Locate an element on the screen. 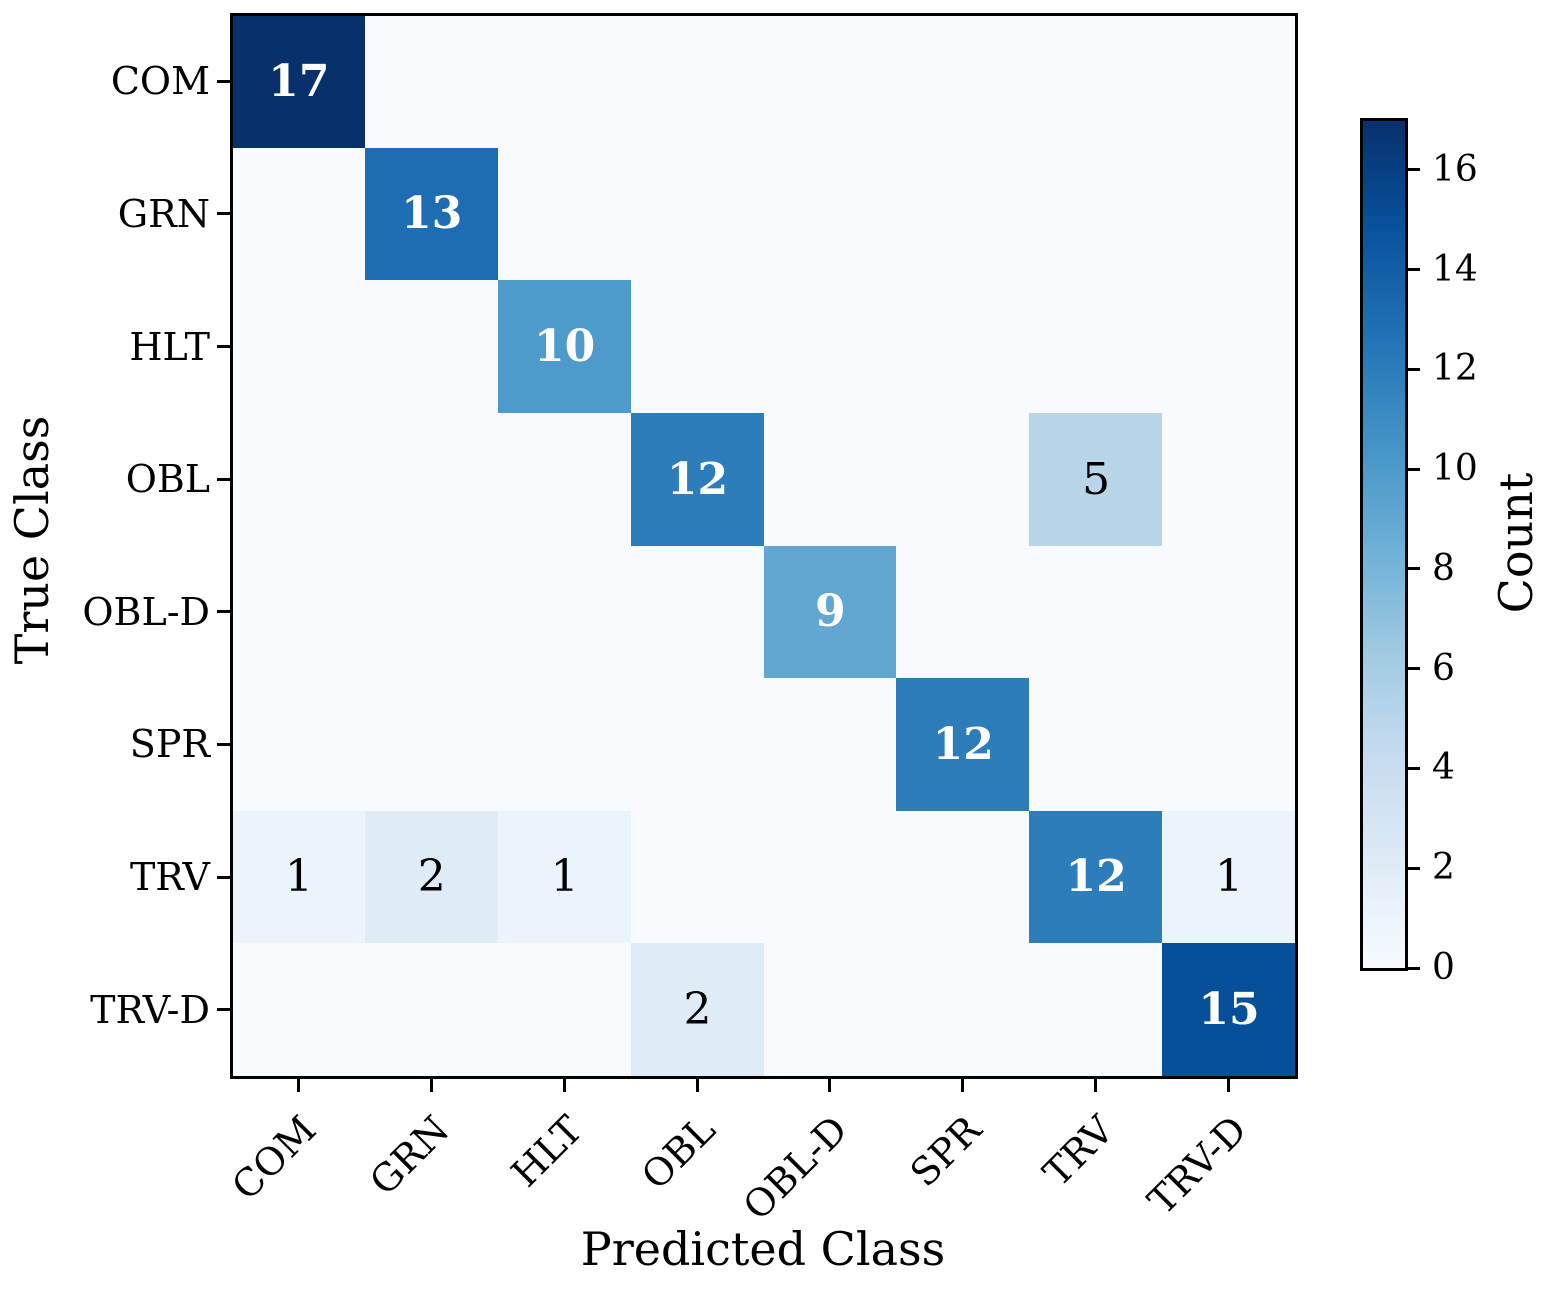 This screenshot has height=1298, width=1558. matrix-cell-TRV-D-OBL: 2 is located at coordinates (697, 1010).